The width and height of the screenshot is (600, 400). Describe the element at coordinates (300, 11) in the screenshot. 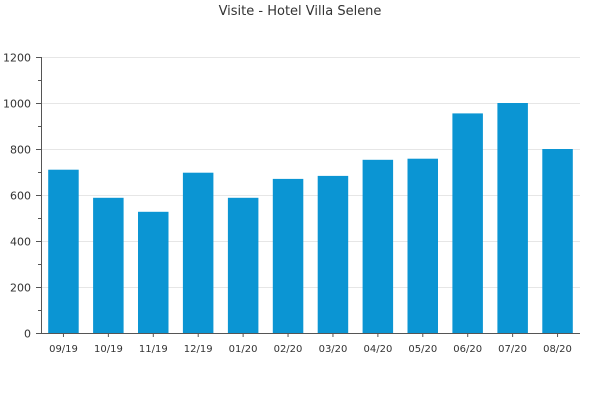

I see `chart-title: Visite - Hotel Villa Selene` at that location.